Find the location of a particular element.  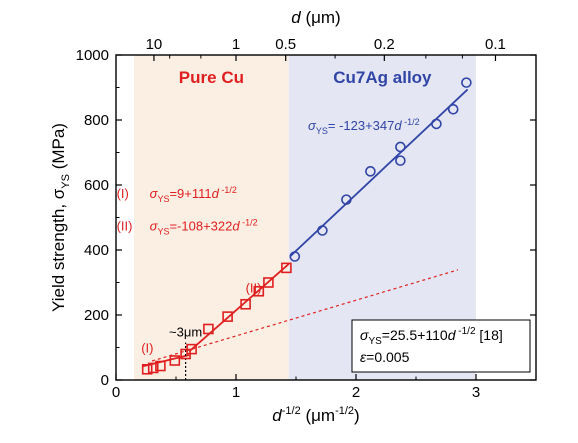

legend-ref: [18] is located at coordinates (489, 335).